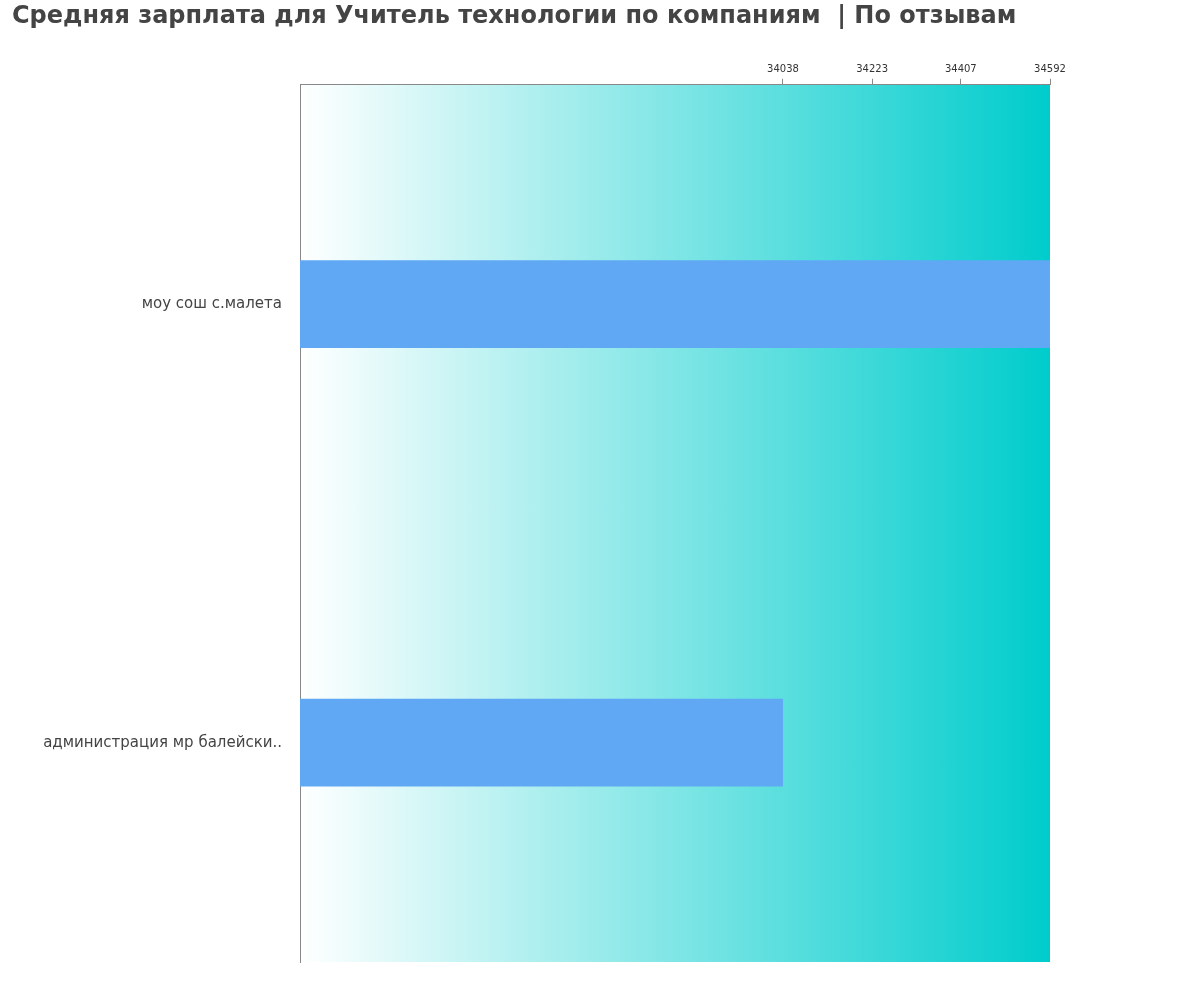  I want to click on chart-title: Средняя зарплата для Учитель технологии по компаниям | По отзывам, so click(514, 14).